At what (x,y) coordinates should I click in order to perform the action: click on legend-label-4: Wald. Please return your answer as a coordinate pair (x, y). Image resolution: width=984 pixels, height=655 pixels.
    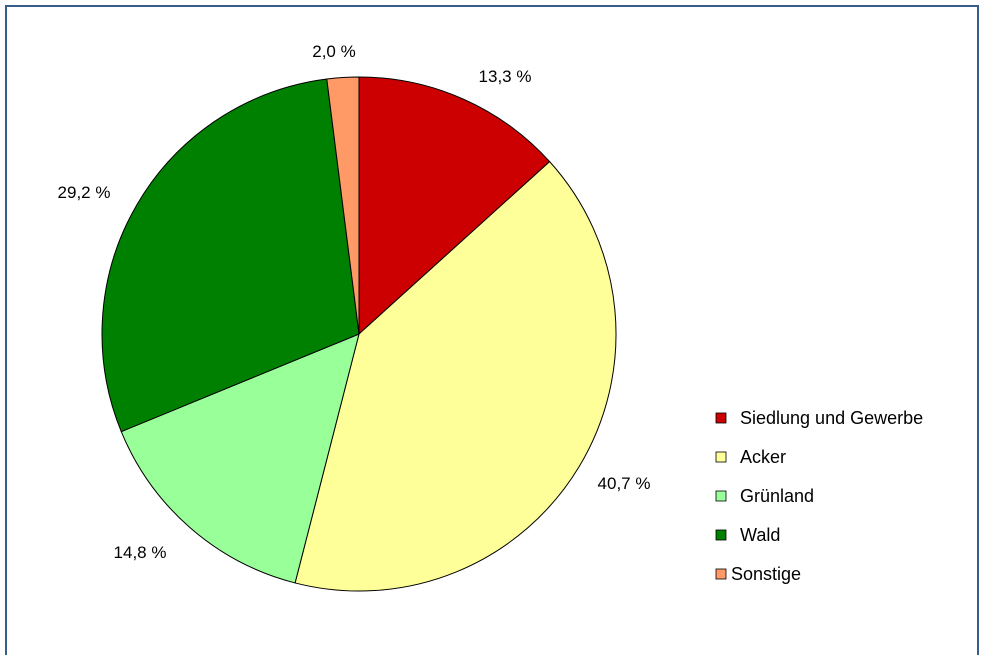
    Looking at the image, I should click on (760, 535).